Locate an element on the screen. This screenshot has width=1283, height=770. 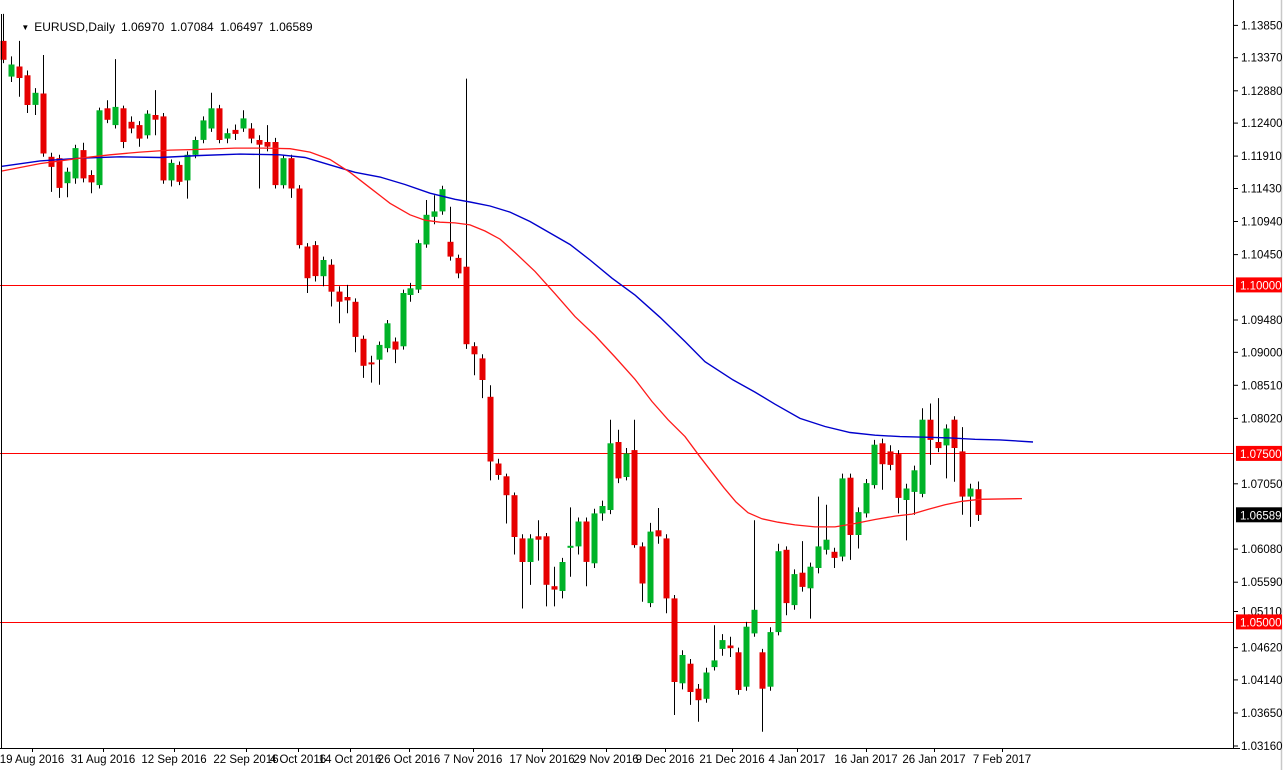
header-low: 1.06497 is located at coordinates (241, 27).